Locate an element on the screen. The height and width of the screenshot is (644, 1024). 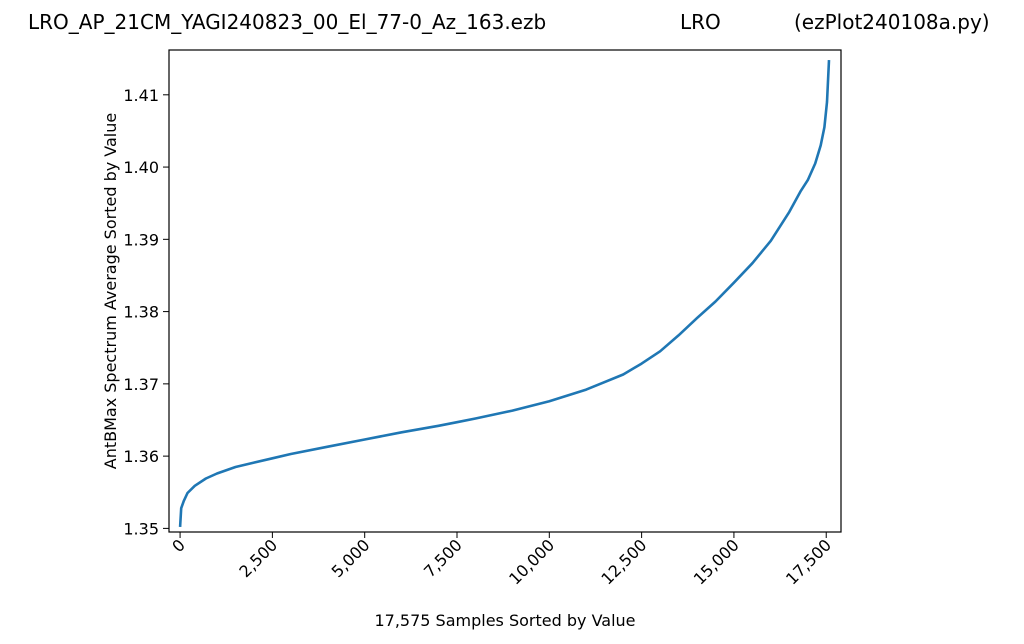
y-tick-label: 1.37 is located at coordinates (141, 384).